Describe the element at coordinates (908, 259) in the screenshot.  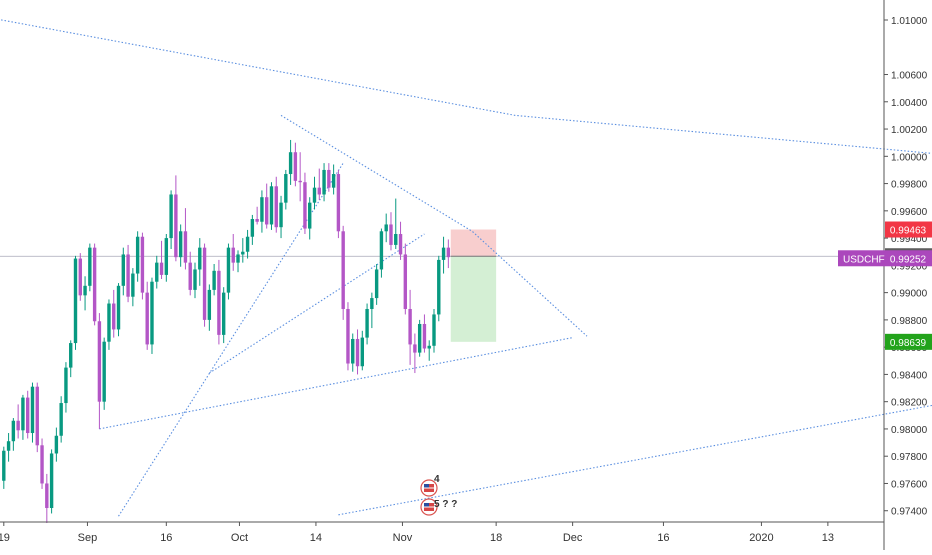
I see `symbol-price-label: 0.99252` at that location.